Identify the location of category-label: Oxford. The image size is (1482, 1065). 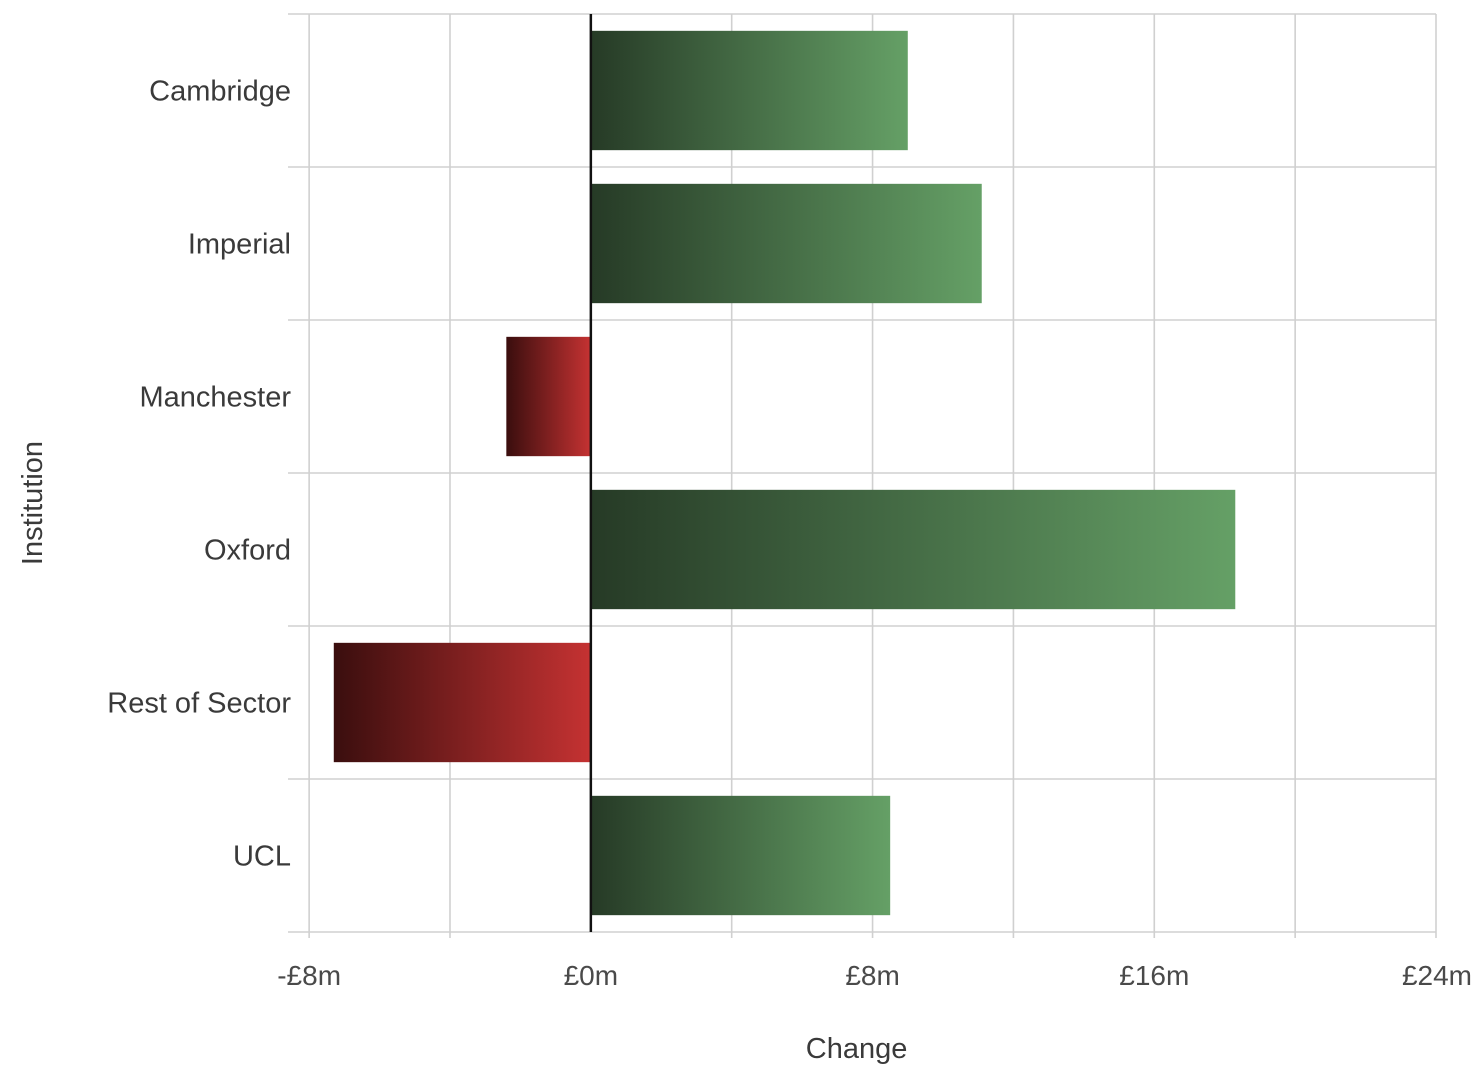
(247, 551).